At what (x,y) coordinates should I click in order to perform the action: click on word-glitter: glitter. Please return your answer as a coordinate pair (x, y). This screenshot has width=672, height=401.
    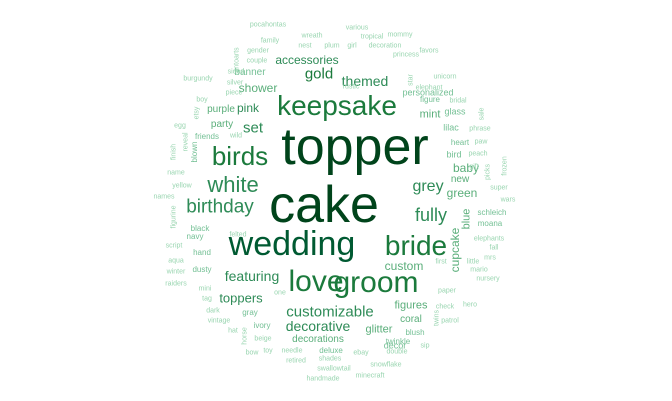
    Looking at the image, I should click on (379, 329).